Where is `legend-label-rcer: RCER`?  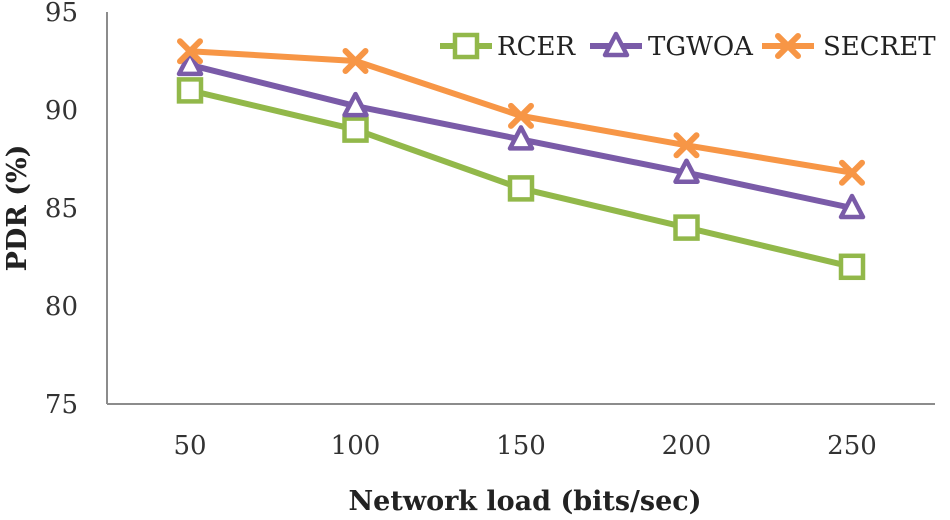 legend-label-rcer: RCER is located at coordinates (536, 47).